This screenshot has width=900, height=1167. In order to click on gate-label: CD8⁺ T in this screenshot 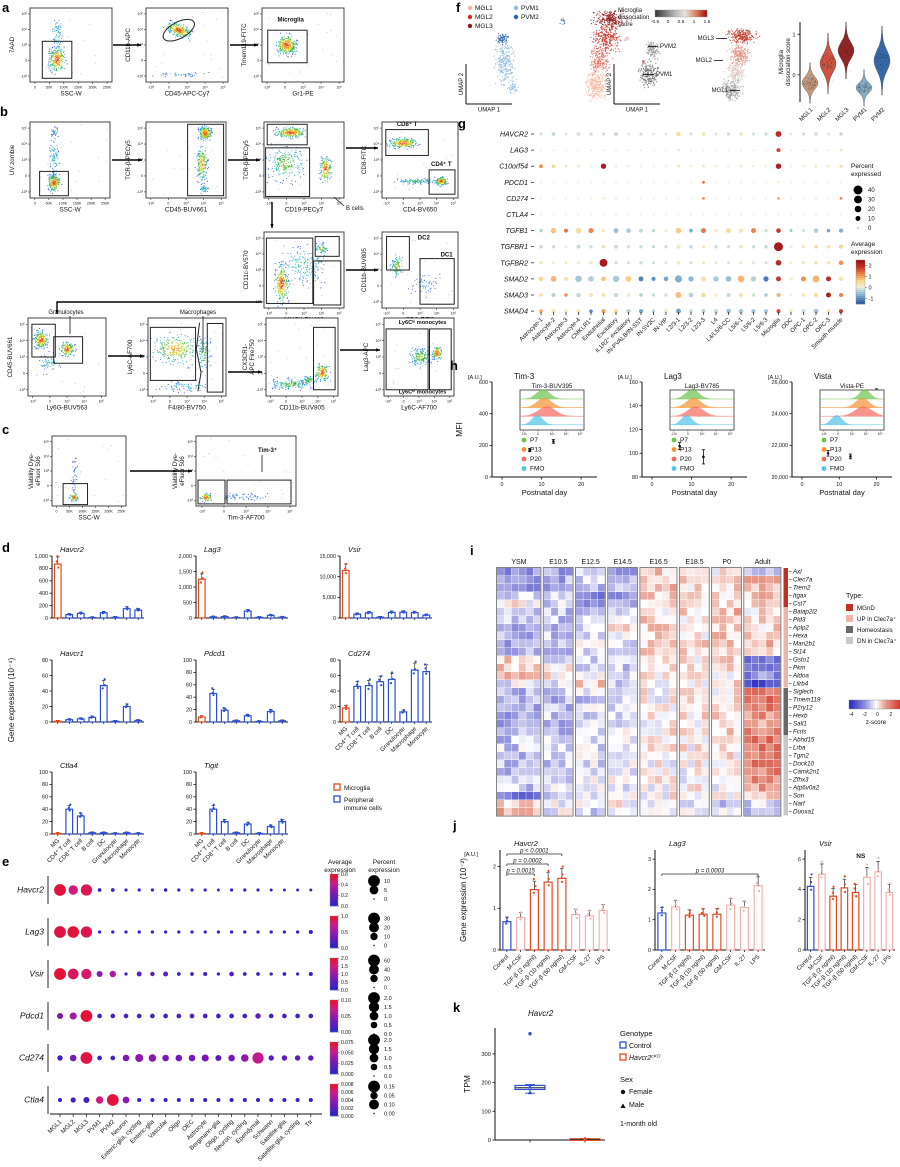, I will do `click(407, 124)`.